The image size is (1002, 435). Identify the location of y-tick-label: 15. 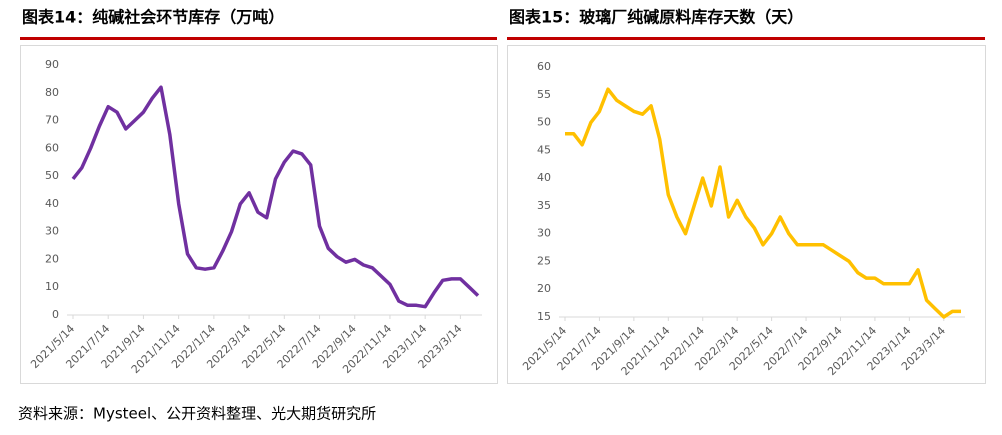
(544, 316).